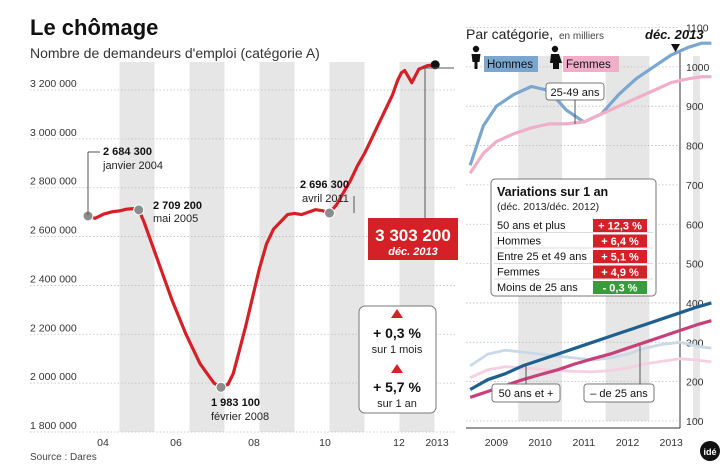  What do you see at coordinates (176, 443) in the screenshot?
I see `x-tick-label: 06` at bounding box center [176, 443].